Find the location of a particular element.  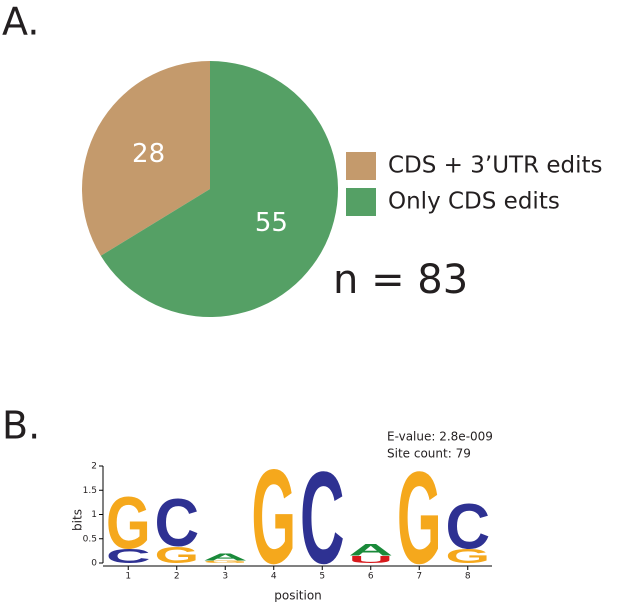

legend-label: CDS + 3’UTR edits is located at coordinates (495, 166).